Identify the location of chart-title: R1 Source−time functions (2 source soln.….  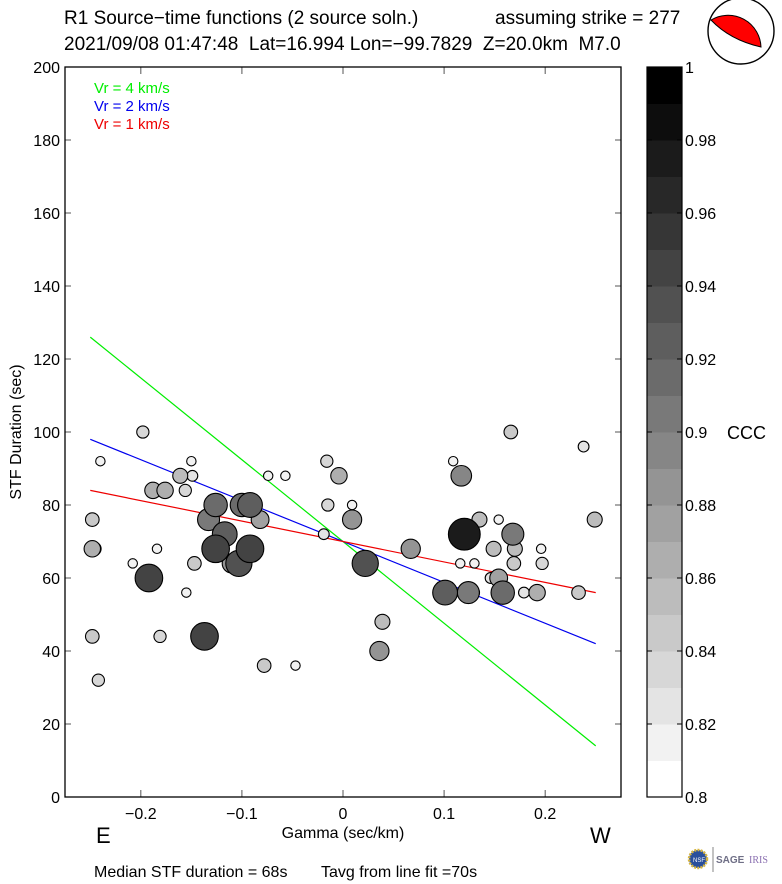
(241, 18).